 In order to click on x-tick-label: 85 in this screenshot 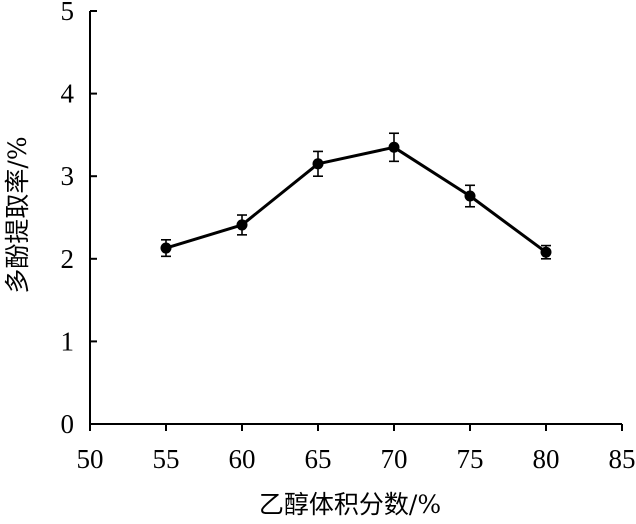, I will do `click(622, 459)`.